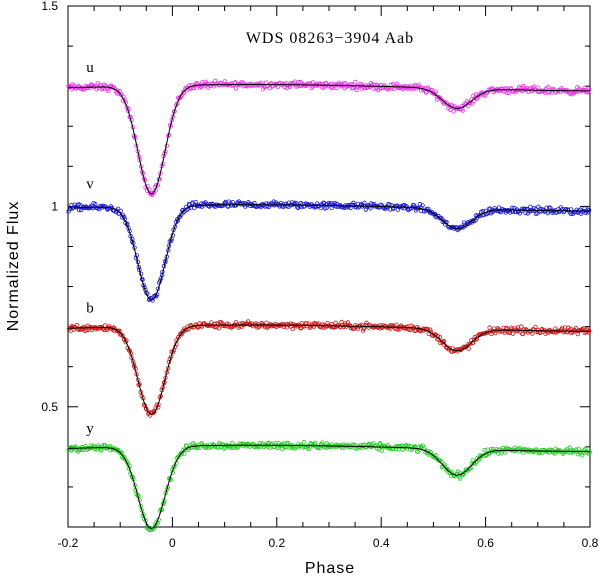  I want to click on series-y-points, so click(329, 486).